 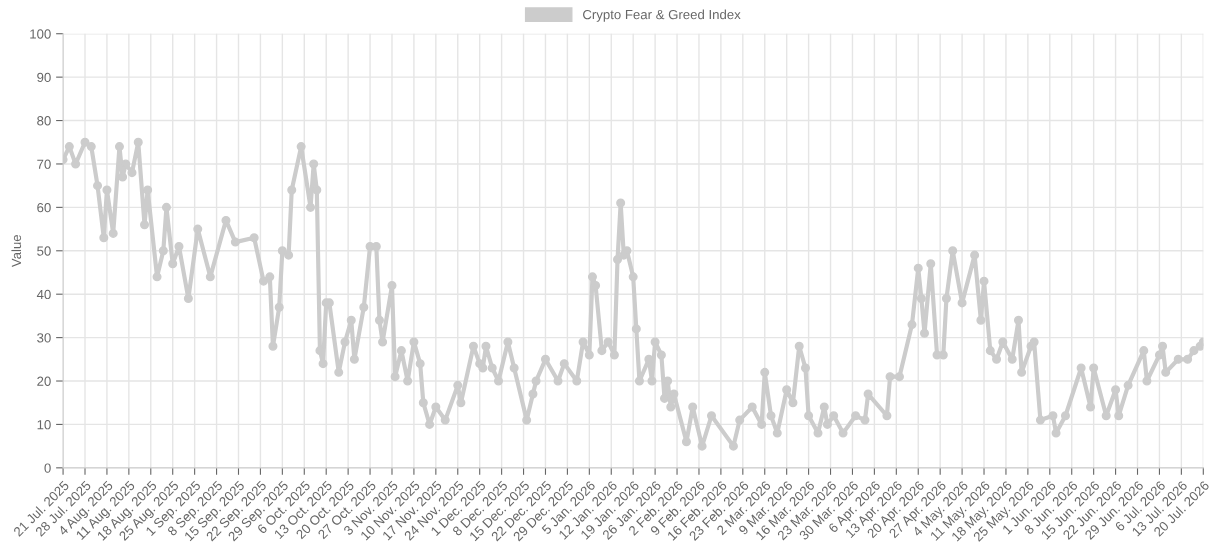 I want to click on legend-label: Crypto Fear & Greed Index, so click(x=662, y=15).